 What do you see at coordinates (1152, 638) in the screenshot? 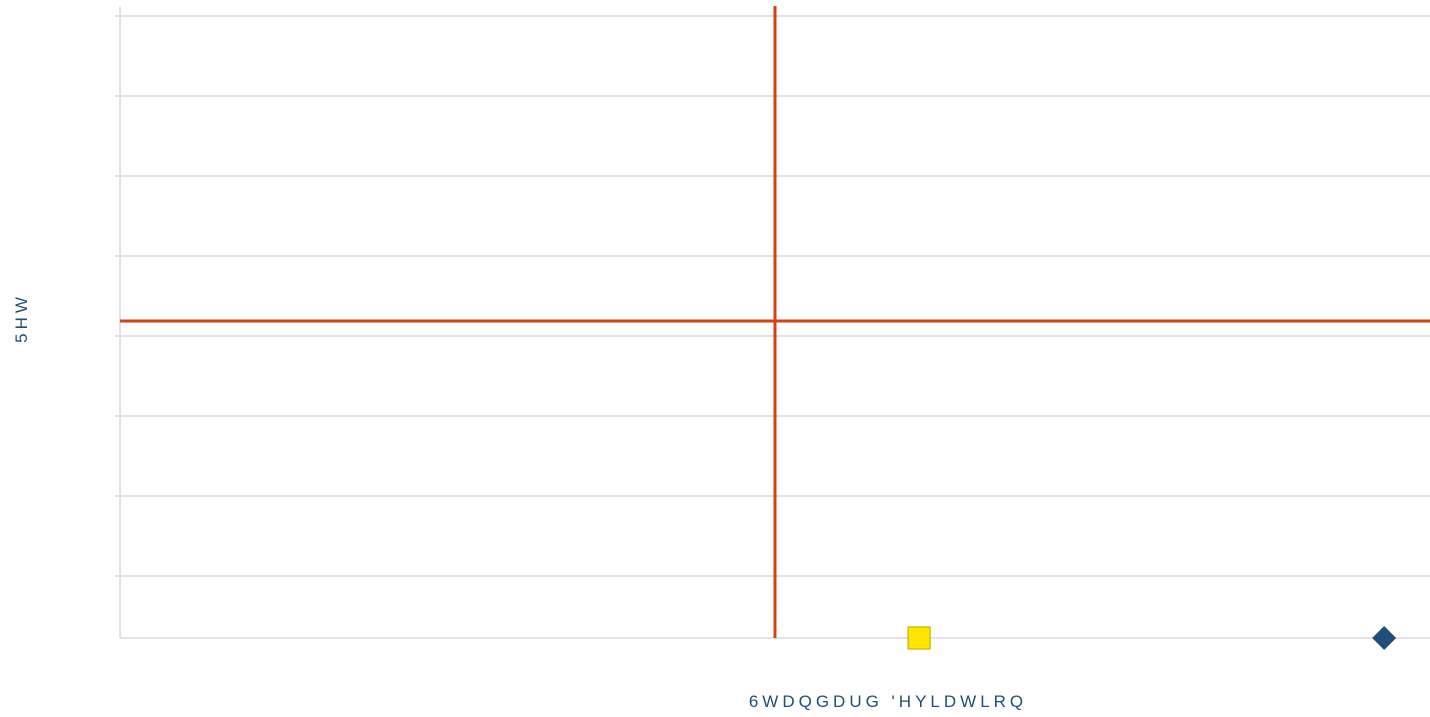
I see `data-points` at bounding box center [1152, 638].